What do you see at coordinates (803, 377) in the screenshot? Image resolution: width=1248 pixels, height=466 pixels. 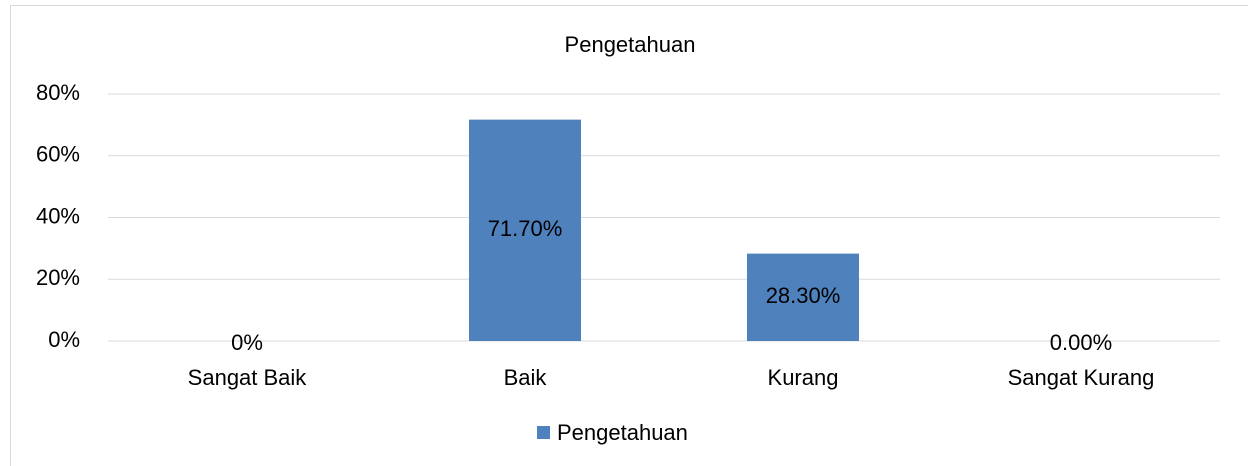 I see `x-tick-label: Kurang` at bounding box center [803, 377].